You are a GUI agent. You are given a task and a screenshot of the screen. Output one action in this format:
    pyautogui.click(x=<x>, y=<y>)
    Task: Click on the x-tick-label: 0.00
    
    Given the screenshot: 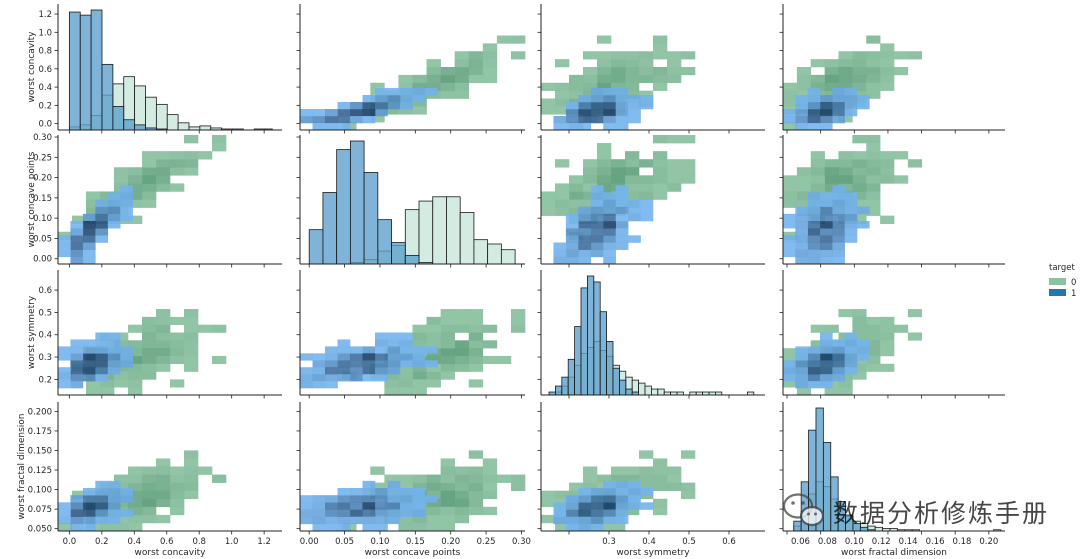 What is the action you would take?
    pyautogui.click(x=309, y=542)
    